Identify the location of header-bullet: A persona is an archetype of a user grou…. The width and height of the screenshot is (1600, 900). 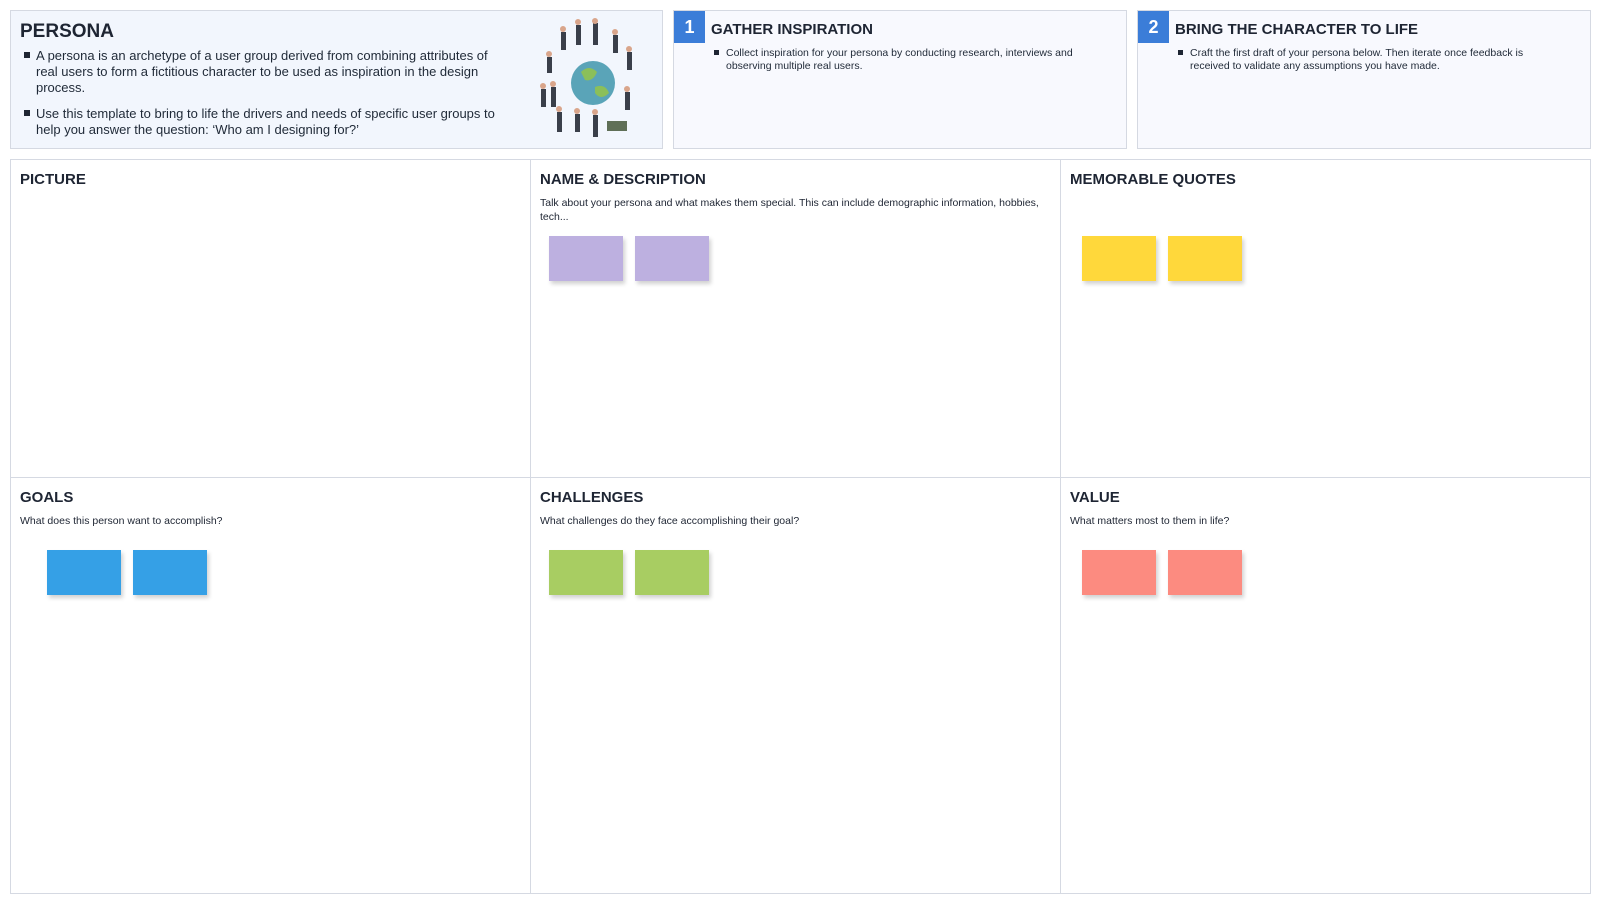
(266, 72).